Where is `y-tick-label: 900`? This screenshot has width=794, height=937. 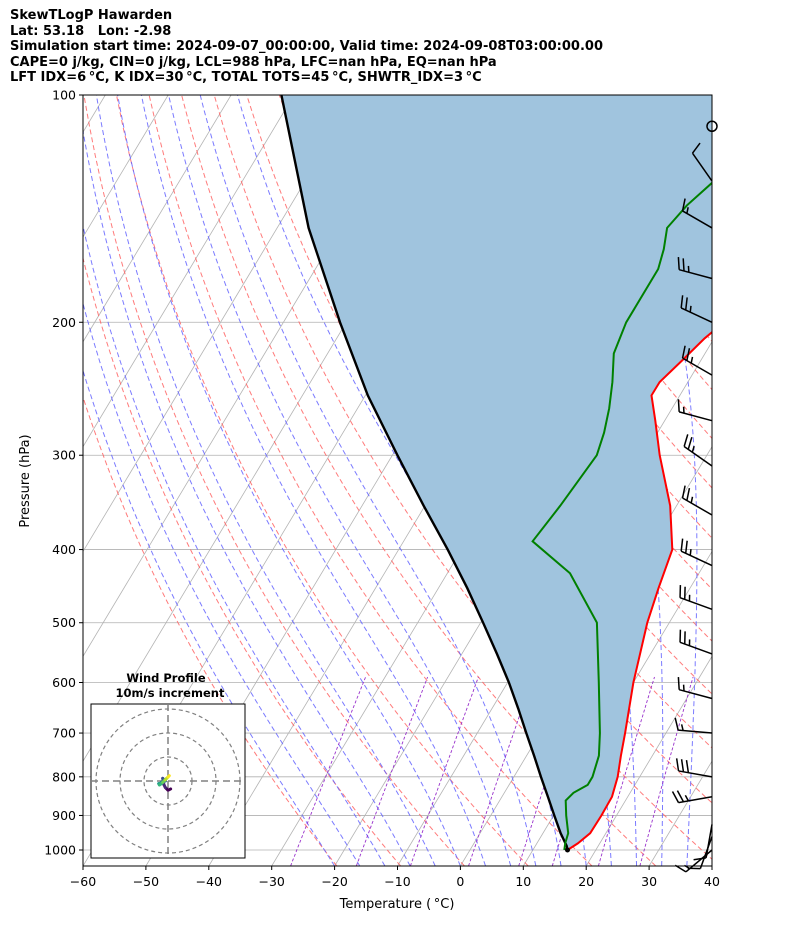 y-tick-label: 900 is located at coordinates (64, 815).